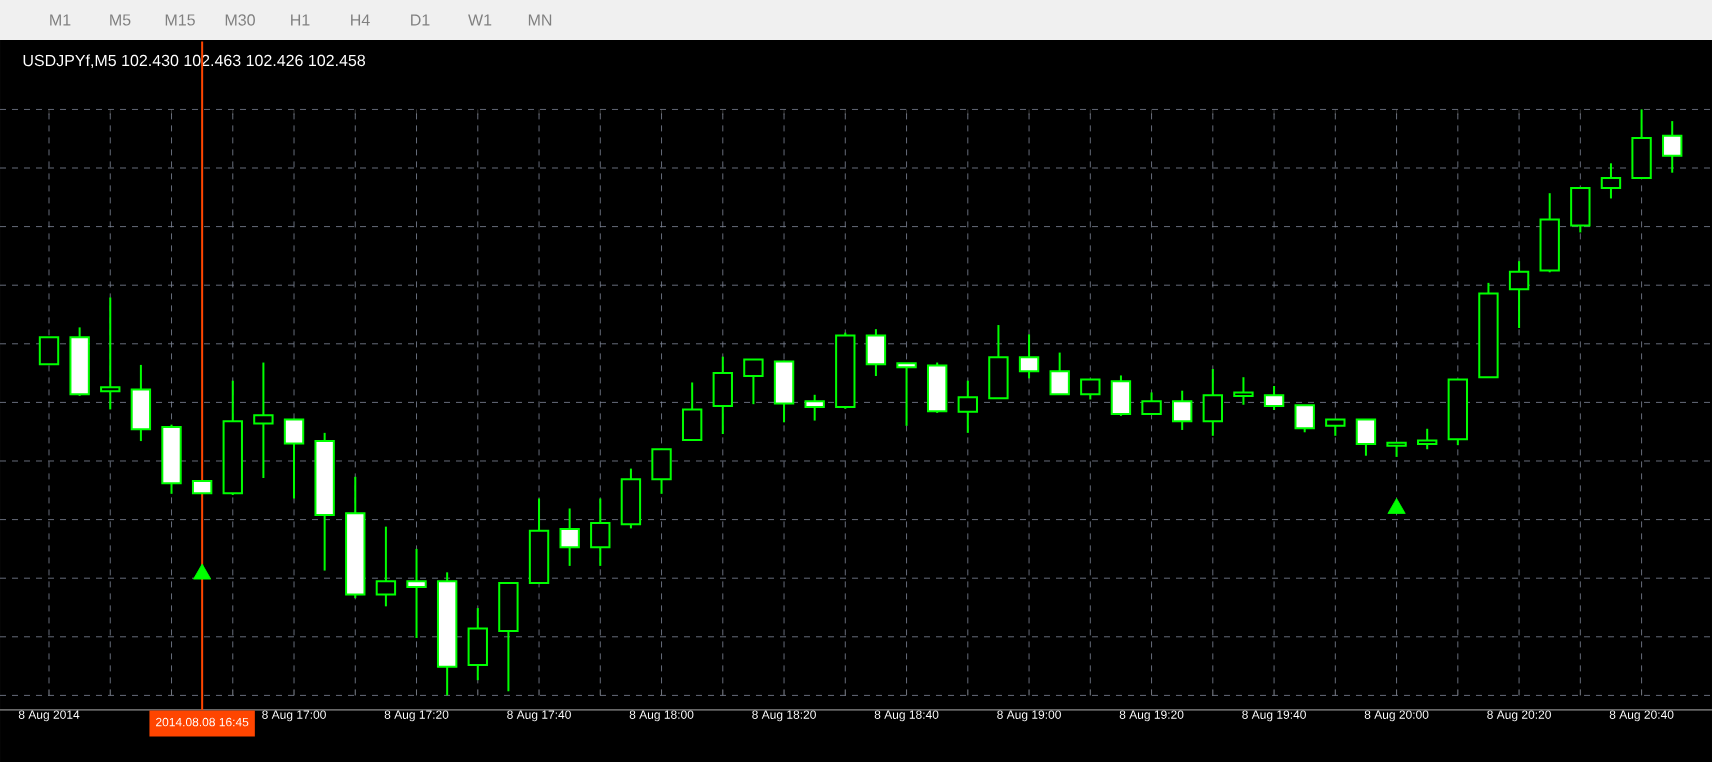 The width and height of the screenshot is (1712, 762). Describe the element at coordinates (60, 20) in the screenshot. I see `text: M1` at that location.